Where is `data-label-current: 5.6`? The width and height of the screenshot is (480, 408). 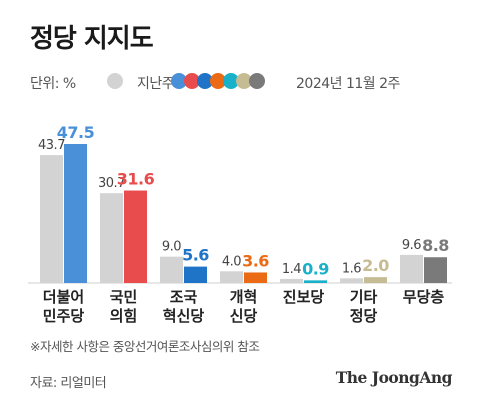
data-label-current: 5.6 is located at coordinates (195, 255).